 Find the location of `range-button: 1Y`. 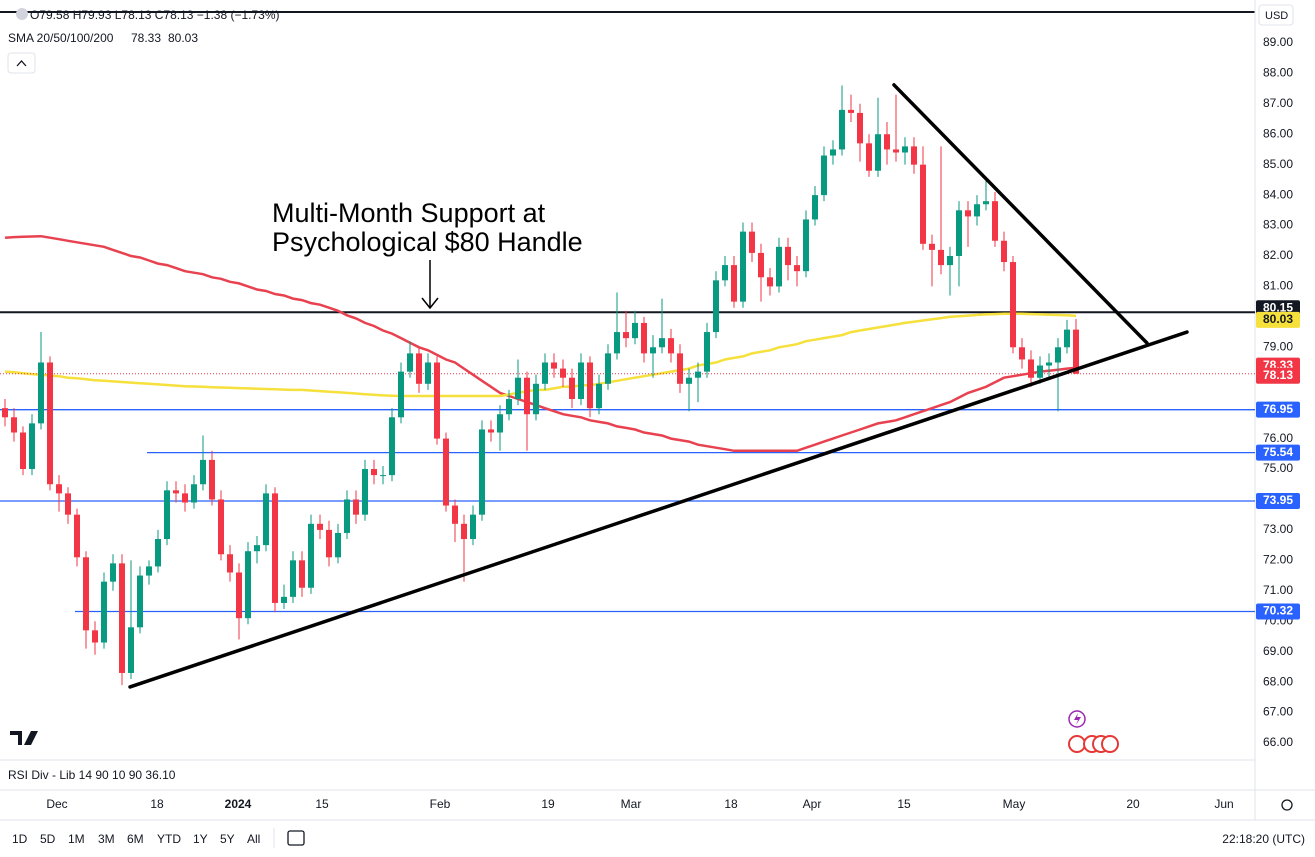

range-button: 1Y is located at coordinates (200, 839).